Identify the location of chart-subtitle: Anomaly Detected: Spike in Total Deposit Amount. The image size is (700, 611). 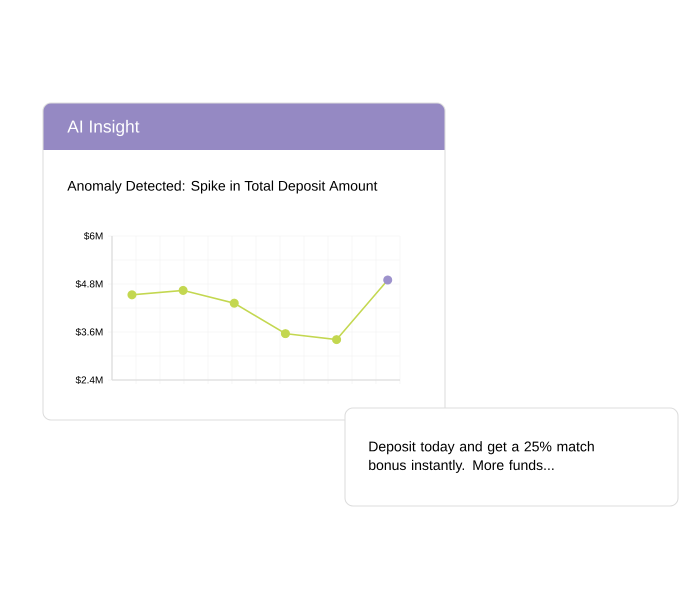
(222, 187).